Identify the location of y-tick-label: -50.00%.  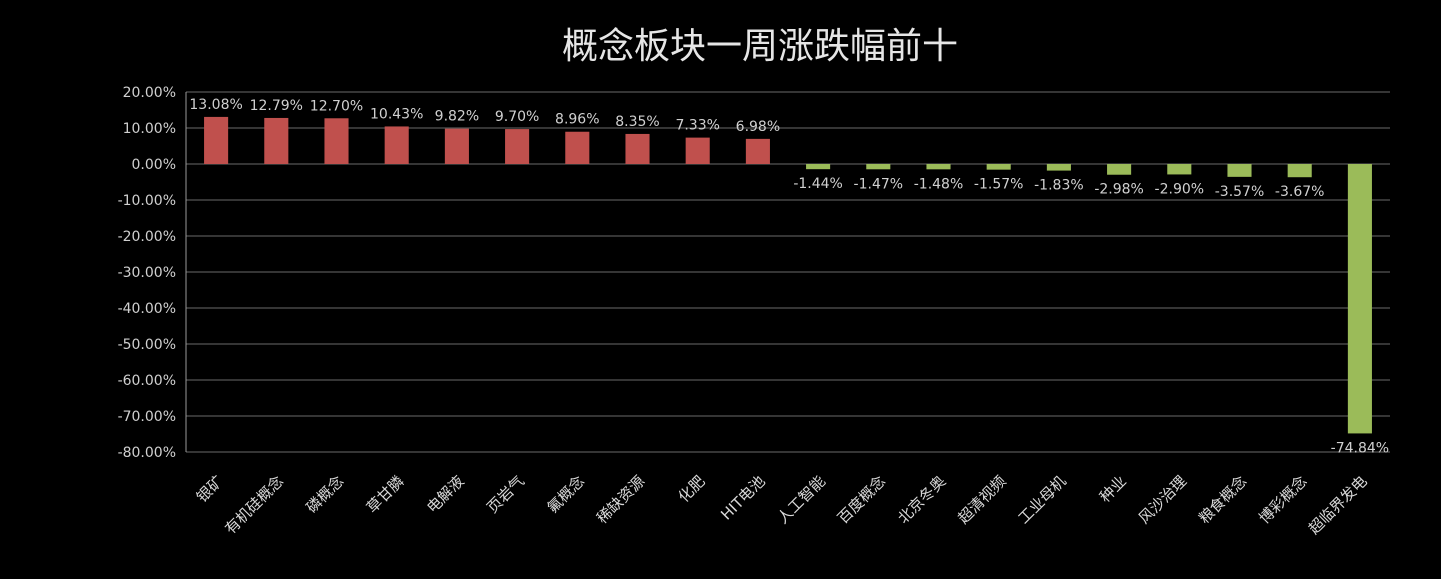
(147, 345).